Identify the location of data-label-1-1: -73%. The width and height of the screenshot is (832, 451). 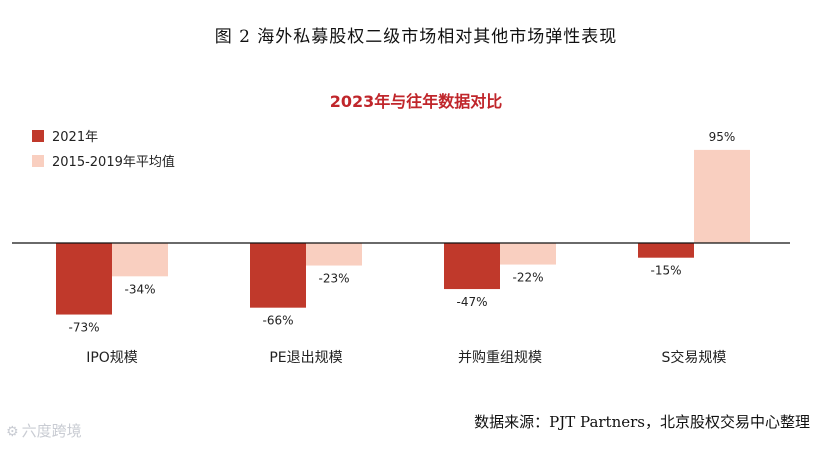
(83, 328).